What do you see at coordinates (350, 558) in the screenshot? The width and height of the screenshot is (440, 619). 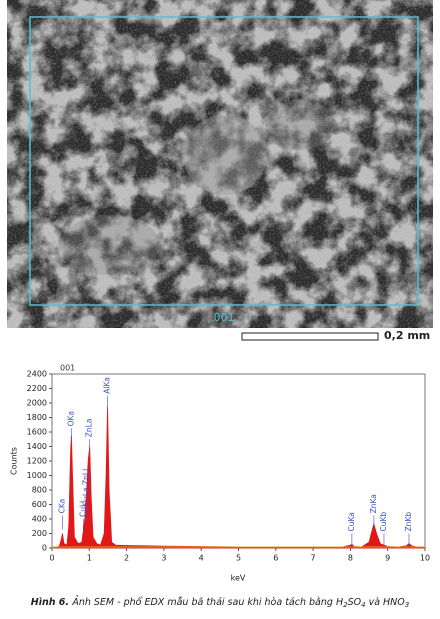 I see `x-tick-label: 8` at bounding box center [350, 558].